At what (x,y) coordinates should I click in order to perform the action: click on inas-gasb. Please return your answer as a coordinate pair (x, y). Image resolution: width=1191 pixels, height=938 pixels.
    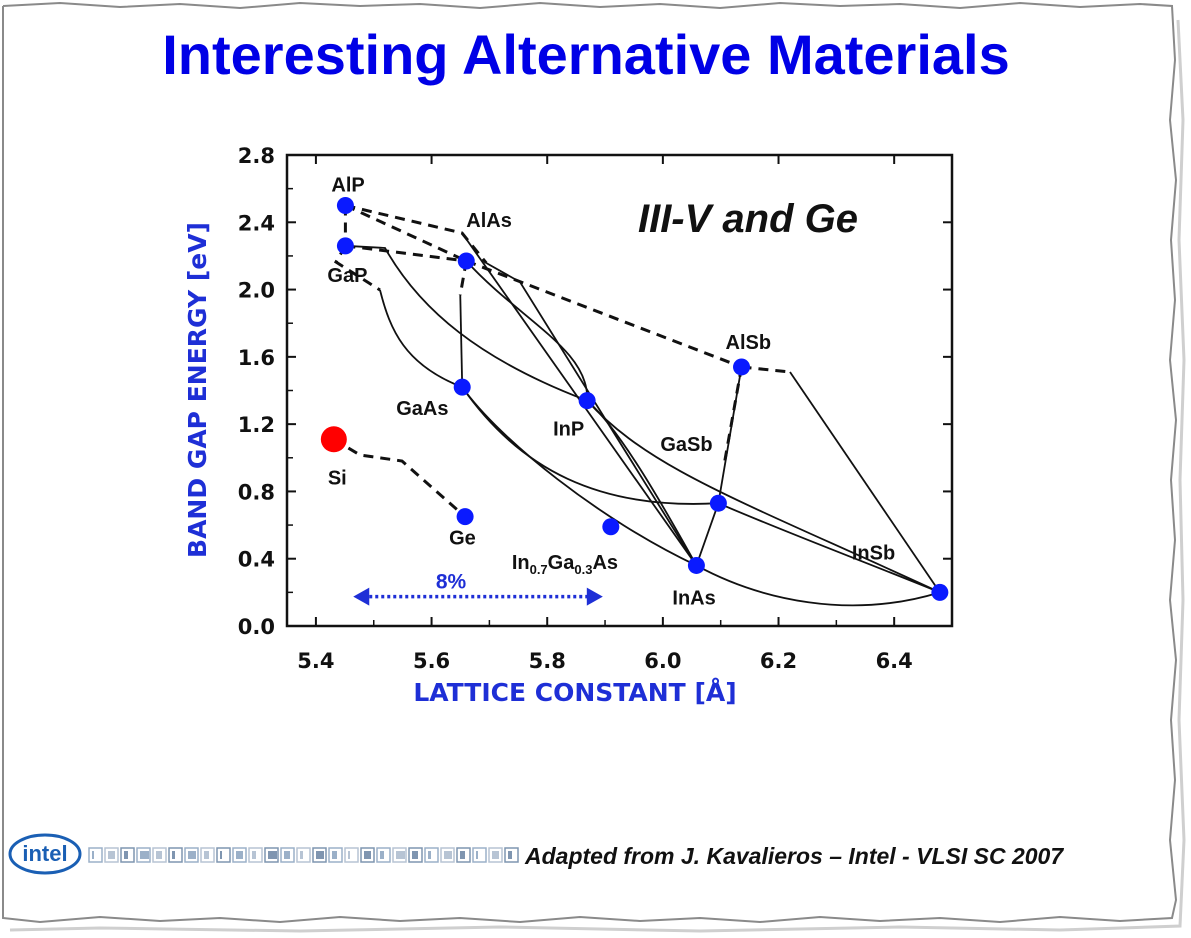
    Looking at the image, I should click on (707, 534).